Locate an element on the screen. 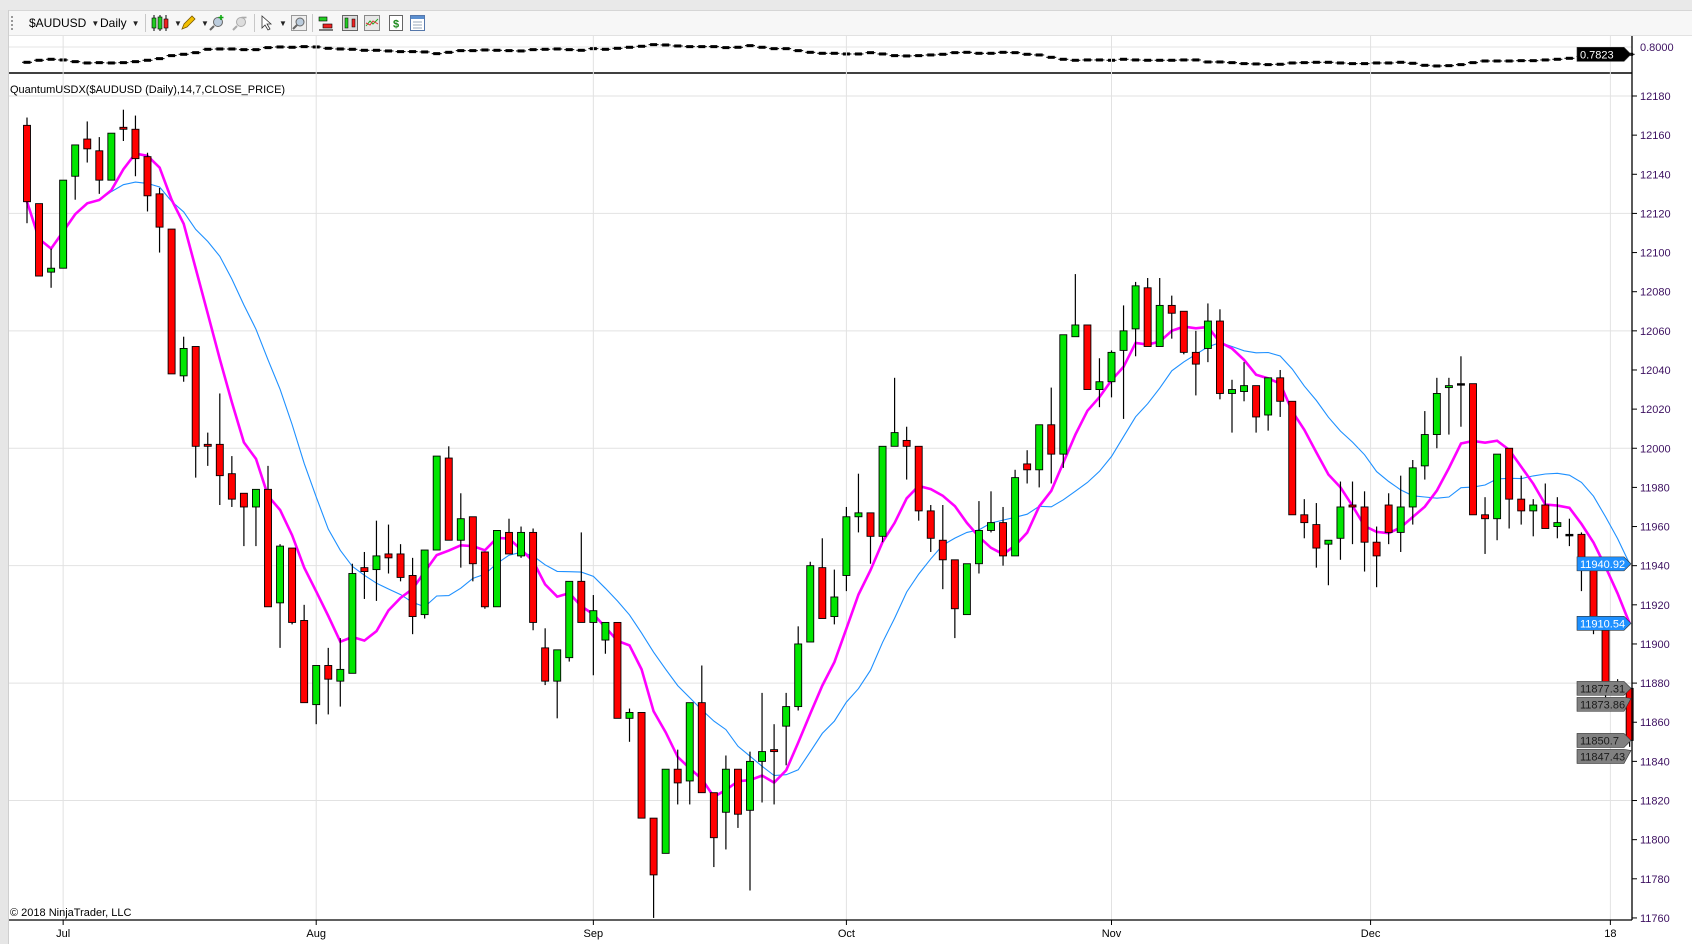  price-axis-label: 12180 is located at coordinates (1655, 97).